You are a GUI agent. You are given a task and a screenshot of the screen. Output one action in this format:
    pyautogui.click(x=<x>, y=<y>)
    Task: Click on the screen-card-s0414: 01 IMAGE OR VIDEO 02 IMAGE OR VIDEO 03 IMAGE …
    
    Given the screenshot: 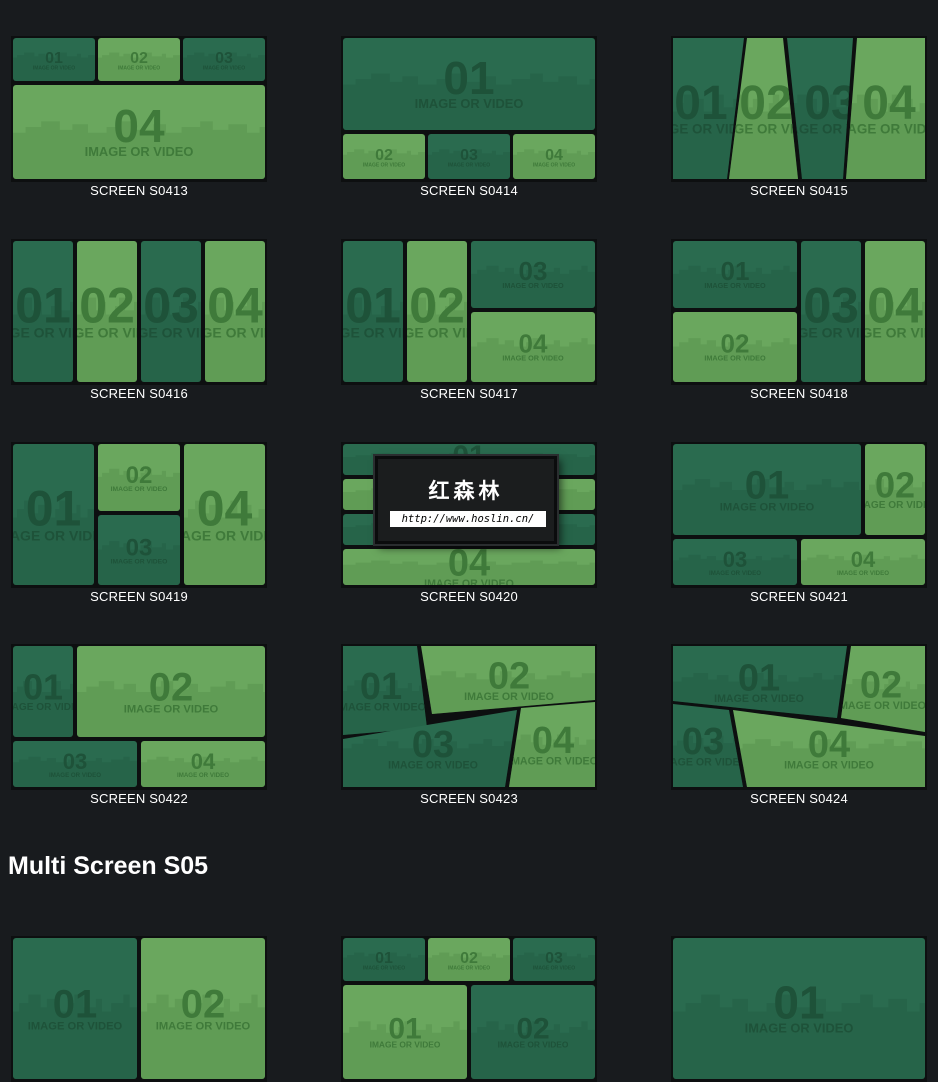 What is the action you would take?
    pyautogui.click(x=469, y=117)
    